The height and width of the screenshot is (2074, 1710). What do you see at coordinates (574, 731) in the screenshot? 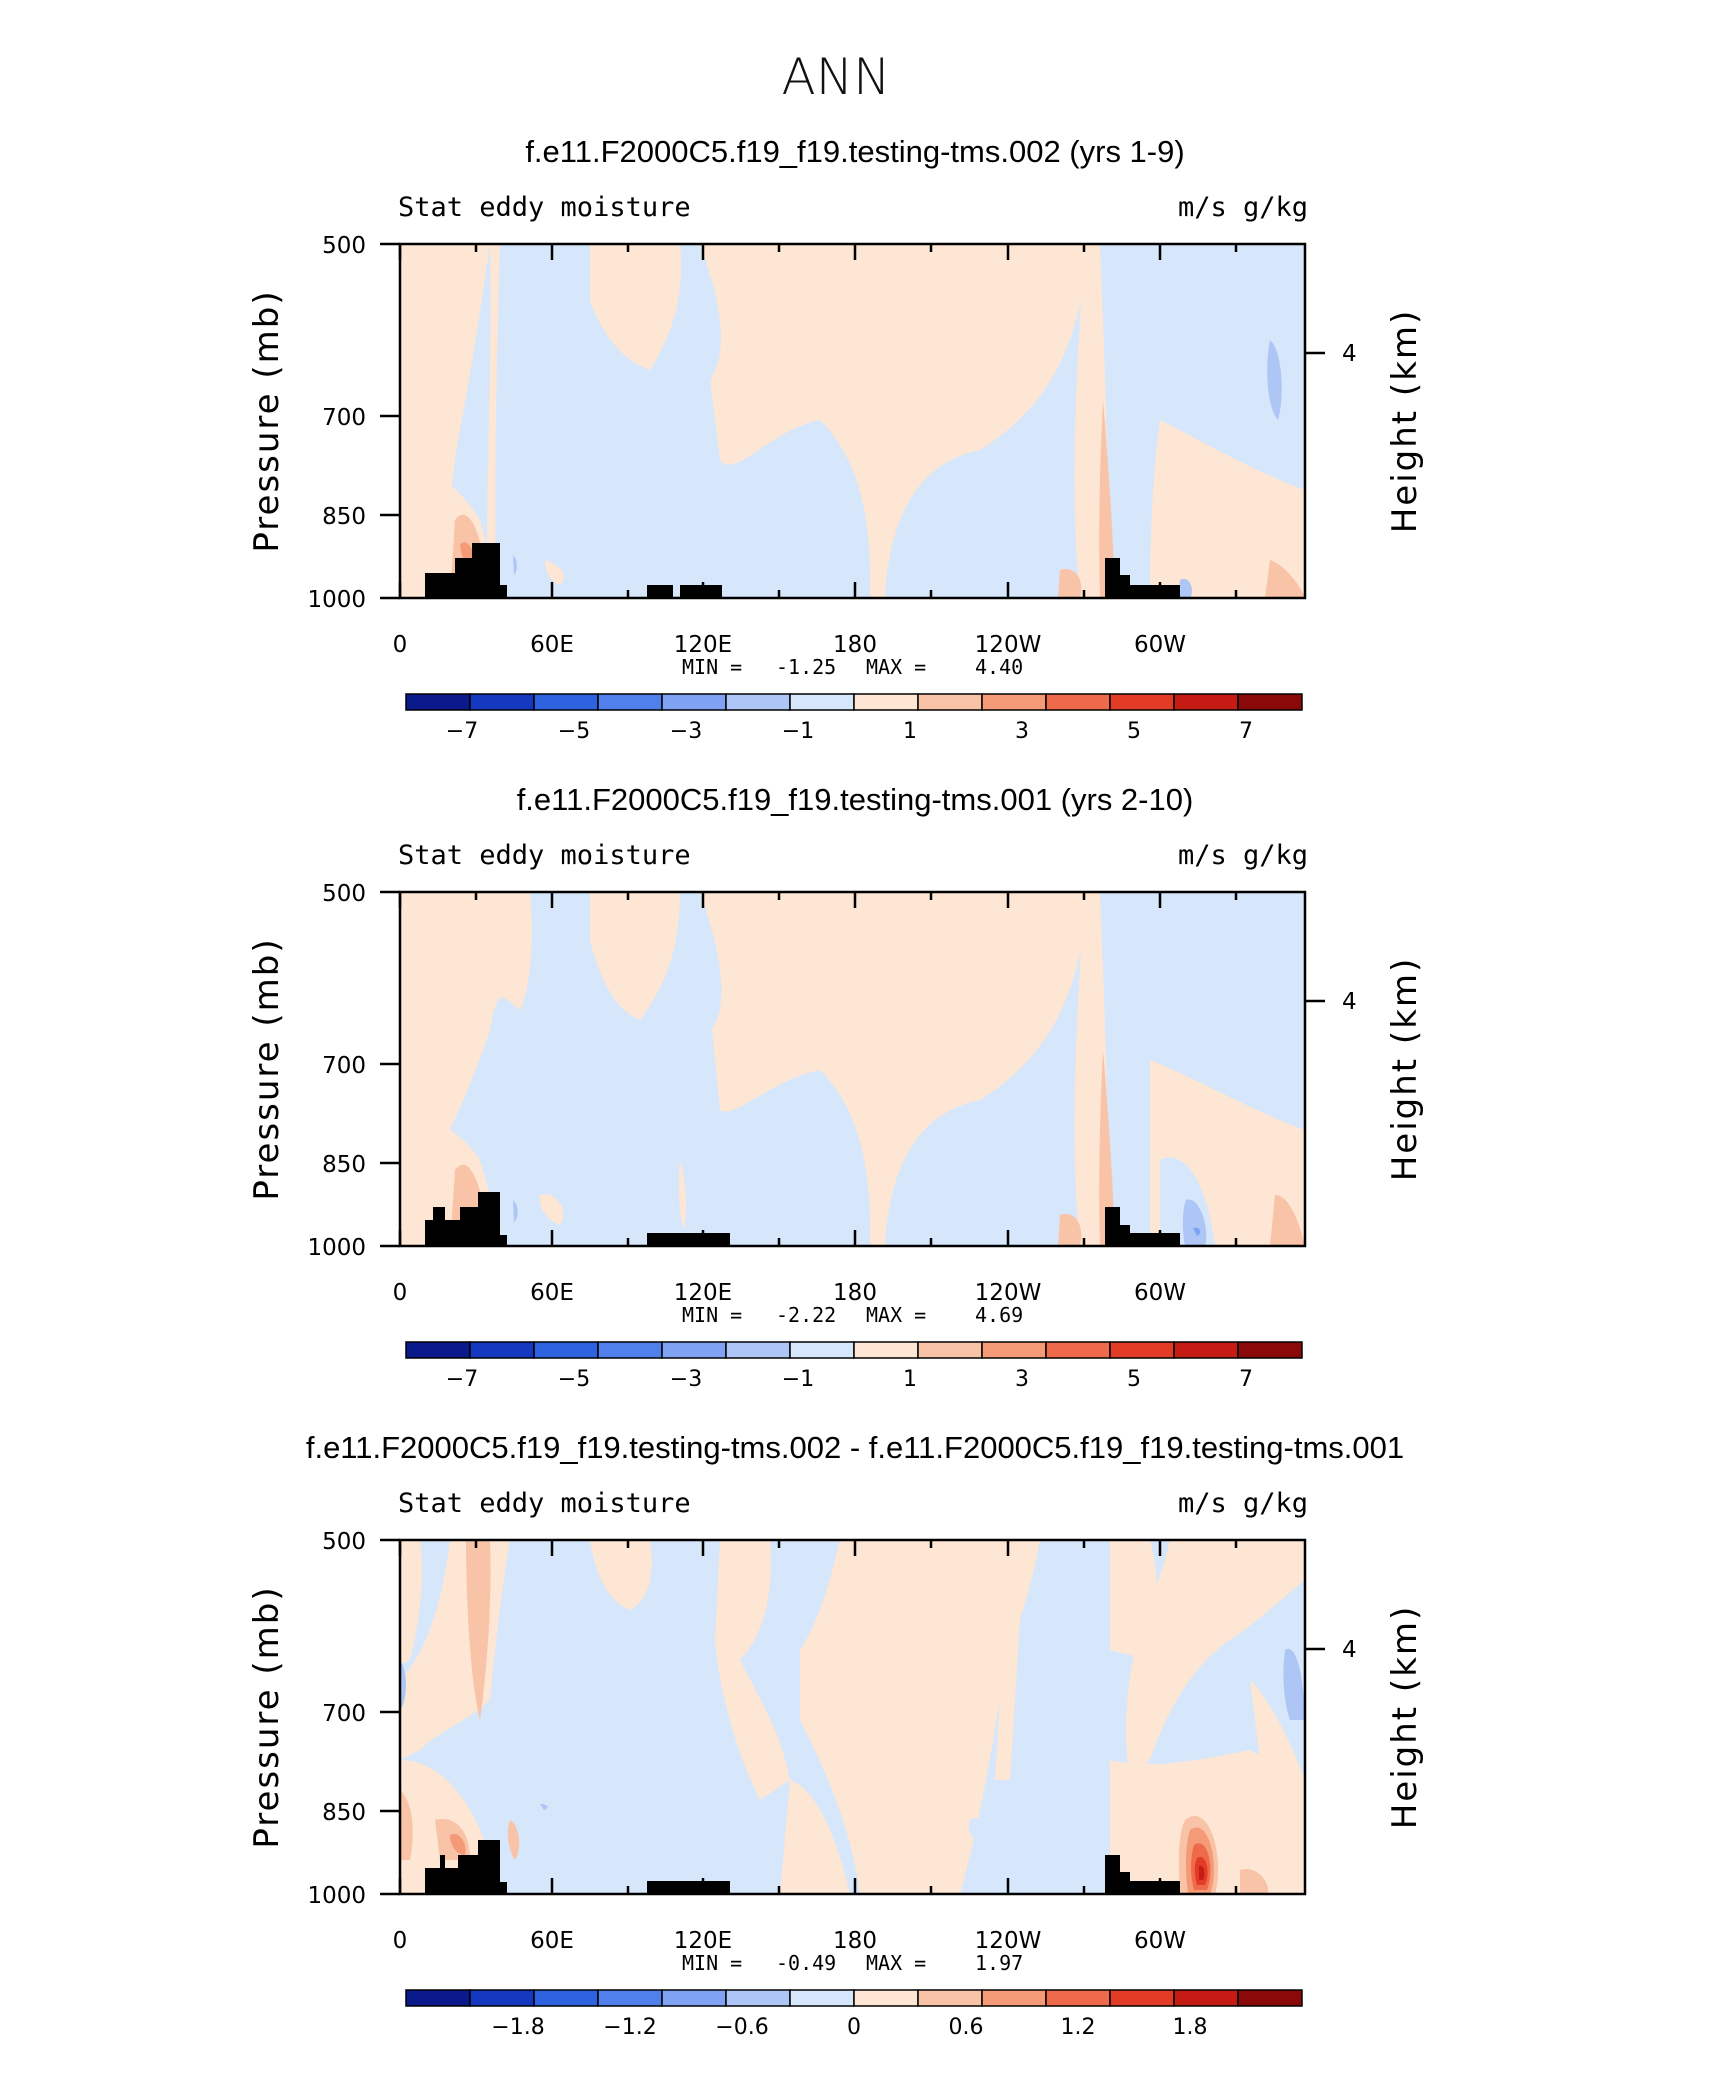
I see `colorbar-label: −5` at bounding box center [574, 731].